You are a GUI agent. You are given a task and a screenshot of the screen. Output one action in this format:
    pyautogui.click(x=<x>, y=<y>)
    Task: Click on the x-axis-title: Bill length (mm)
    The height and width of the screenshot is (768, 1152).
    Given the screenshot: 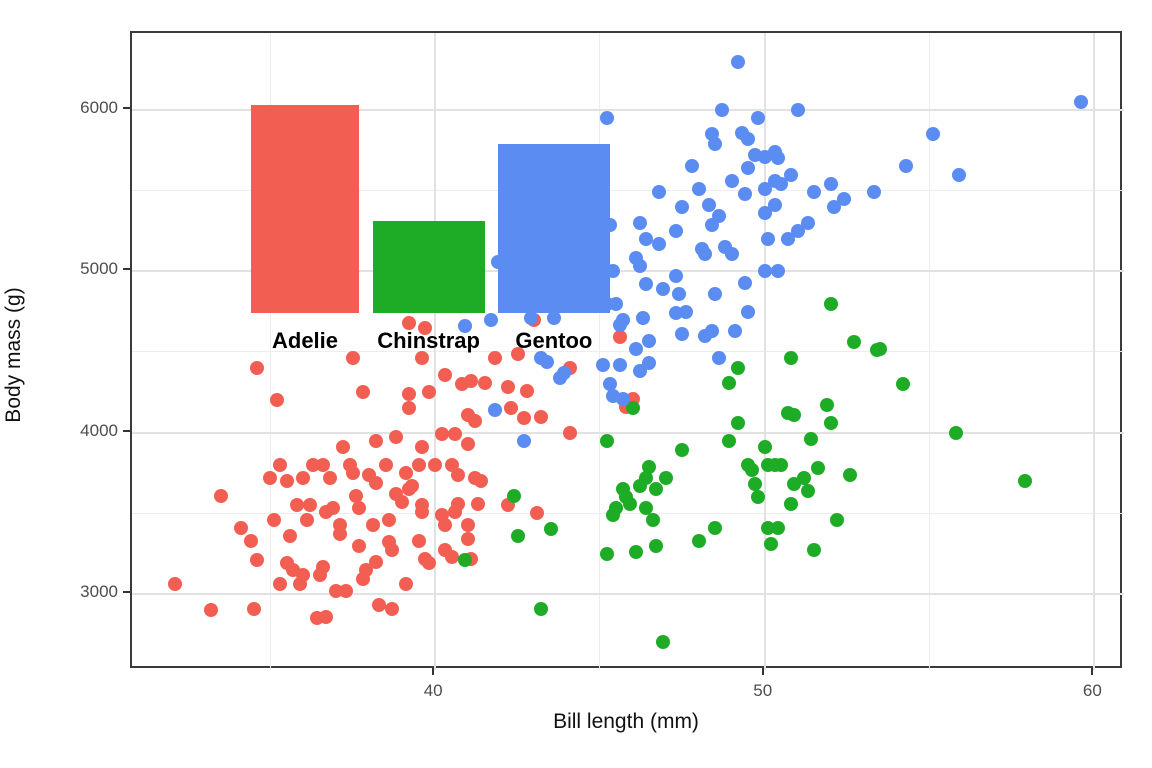 What is the action you would take?
    pyautogui.click(x=626, y=721)
    